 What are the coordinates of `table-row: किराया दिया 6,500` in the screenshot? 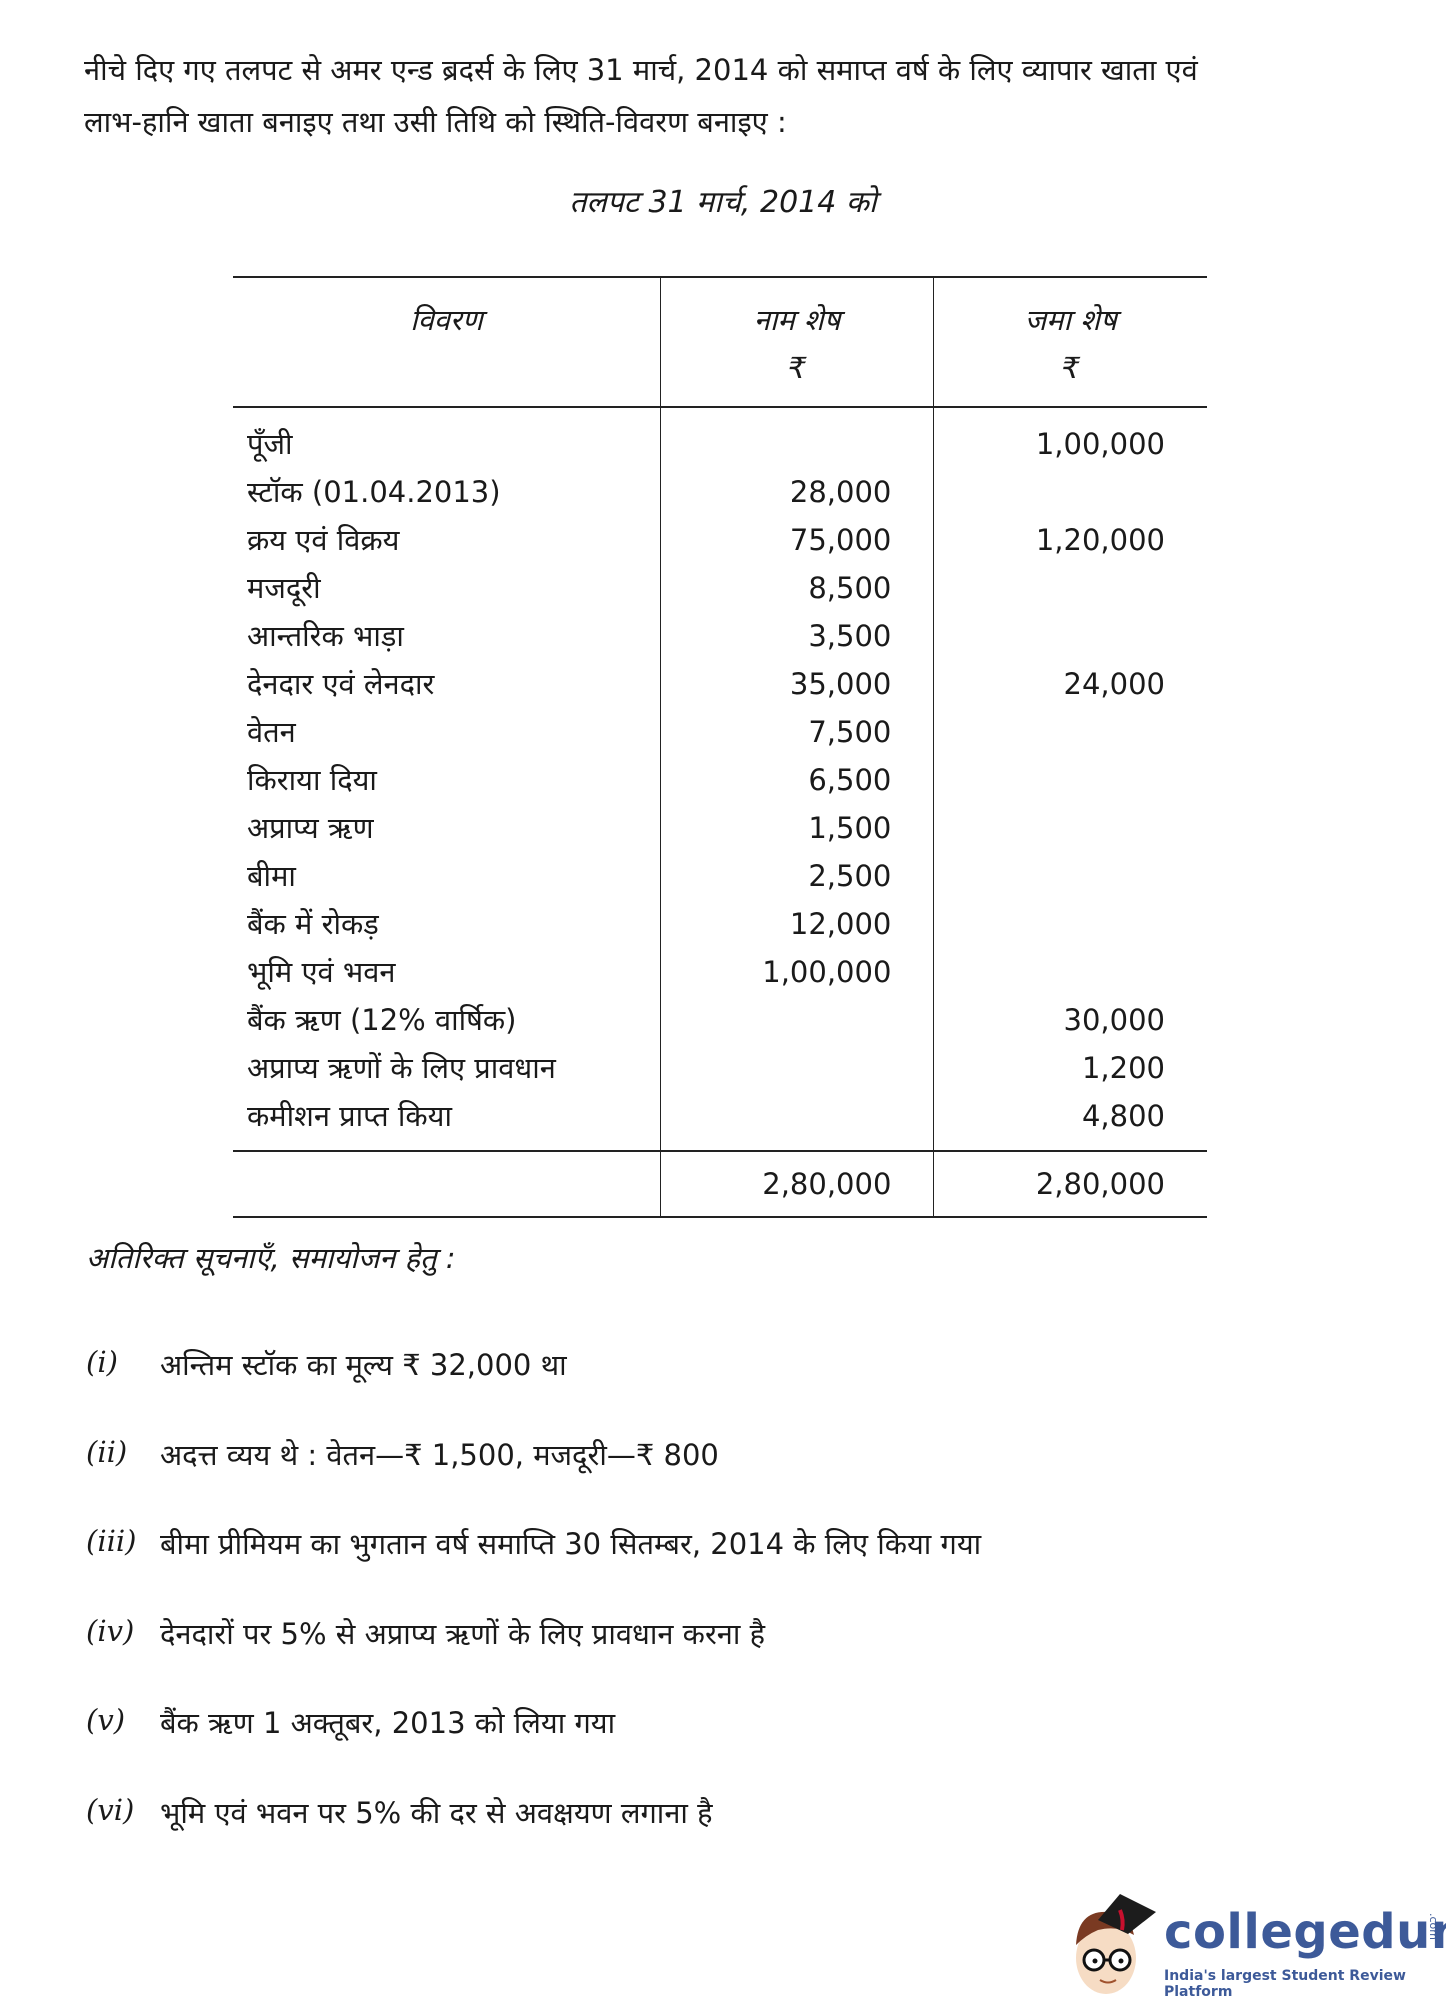 It's located at (720, 780).